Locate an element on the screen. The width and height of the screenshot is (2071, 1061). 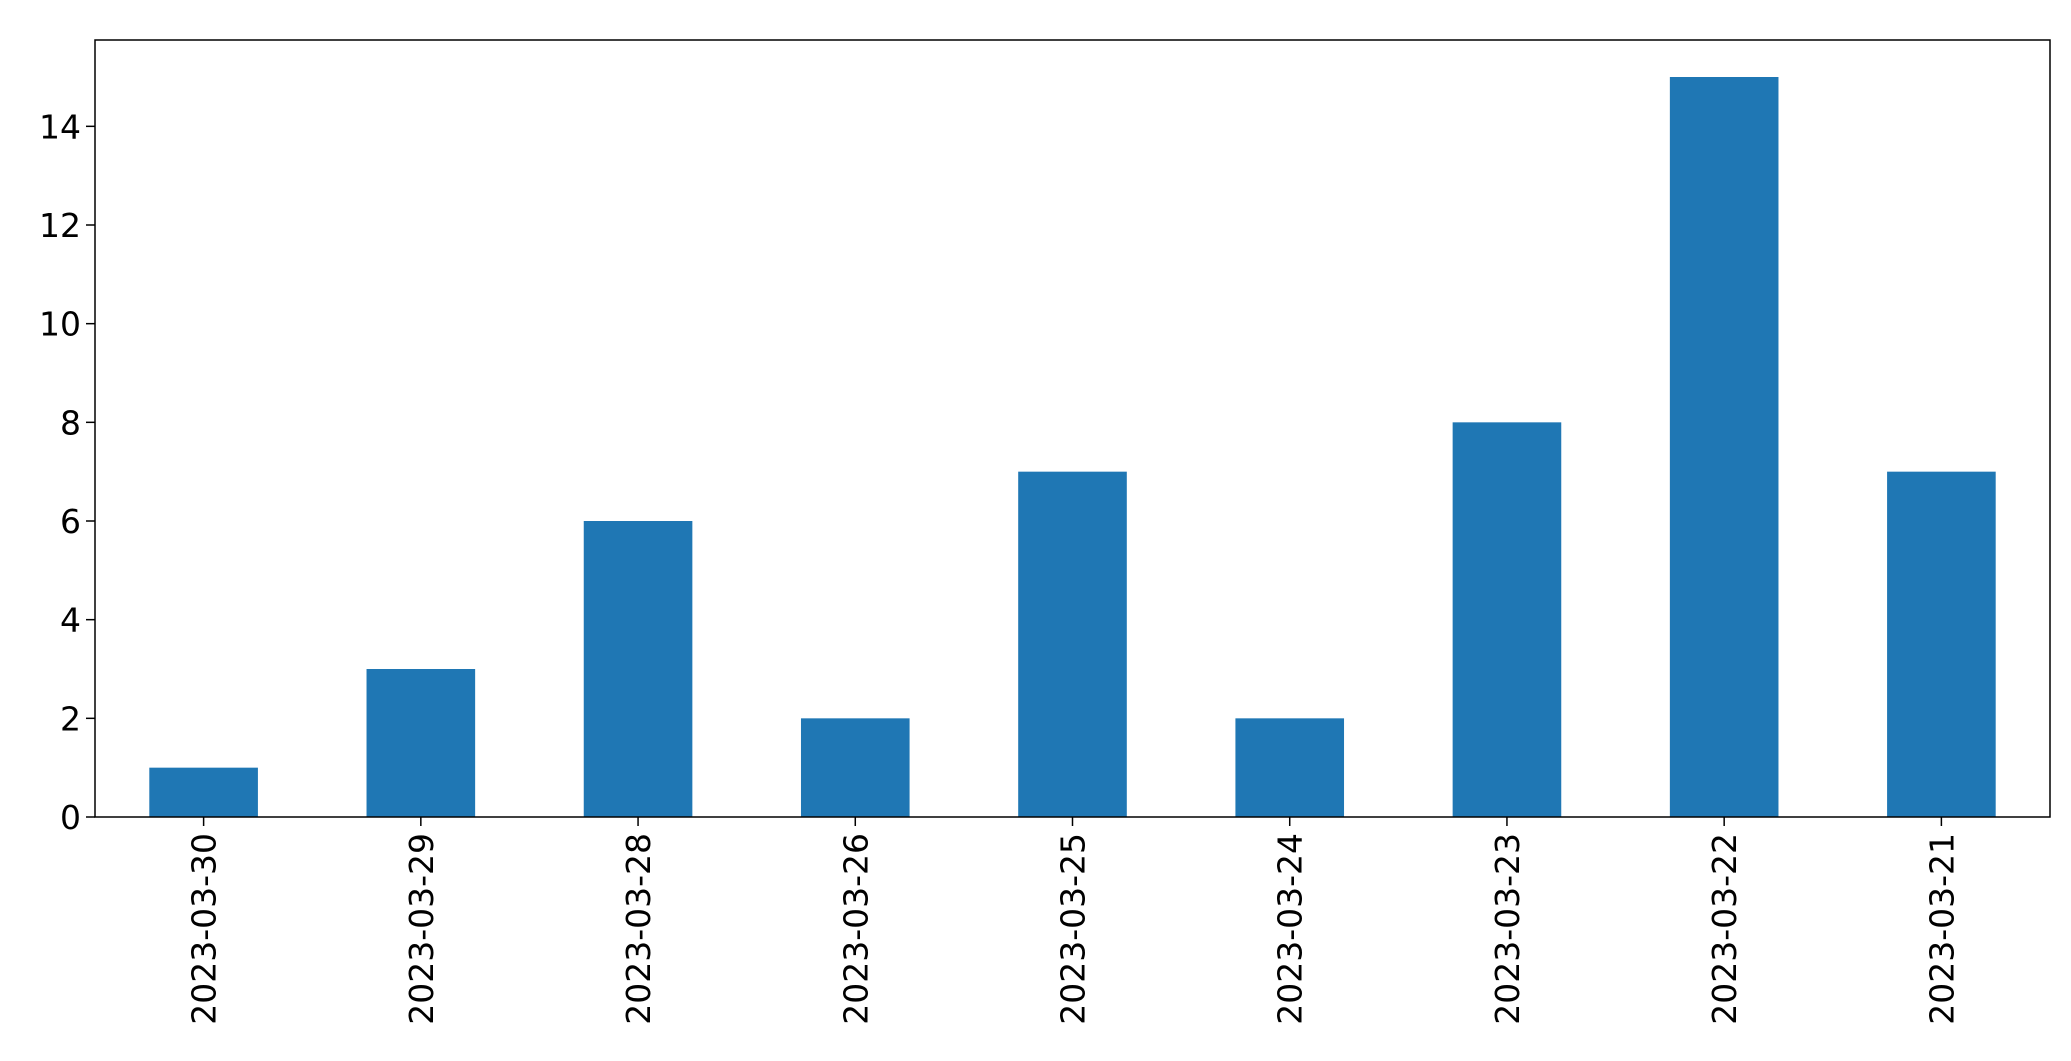
x-tick-label: 2023-03-30 is located at coordinates (204, 929).